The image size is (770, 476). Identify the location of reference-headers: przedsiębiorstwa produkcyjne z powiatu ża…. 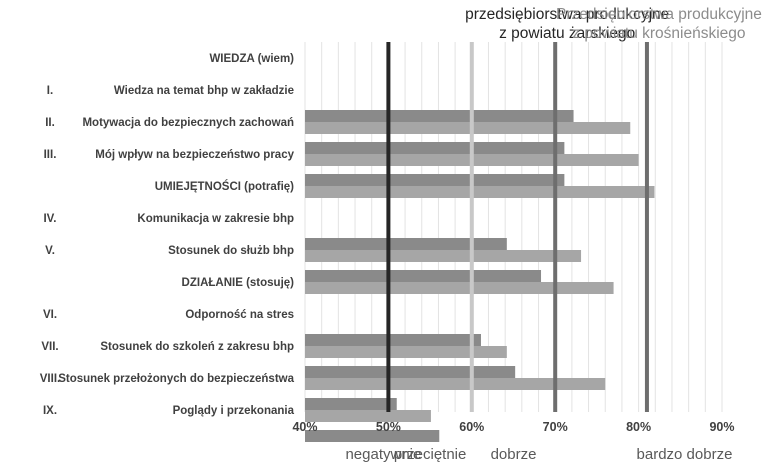
(613, 24).